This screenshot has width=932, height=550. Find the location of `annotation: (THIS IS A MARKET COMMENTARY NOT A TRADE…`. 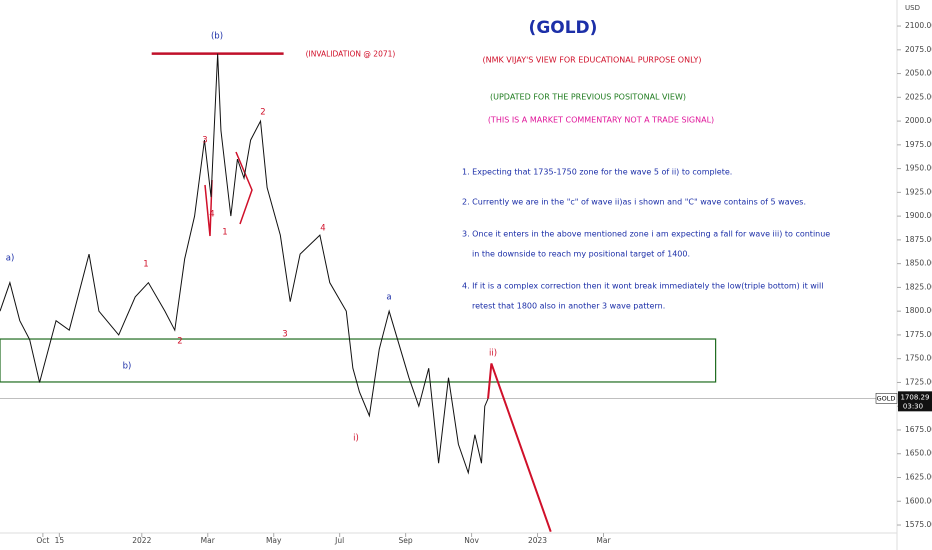

annotation: (THIS IS A MARKET COMMENTARY NOT A TRADE… is located at coordinates (601, 120).